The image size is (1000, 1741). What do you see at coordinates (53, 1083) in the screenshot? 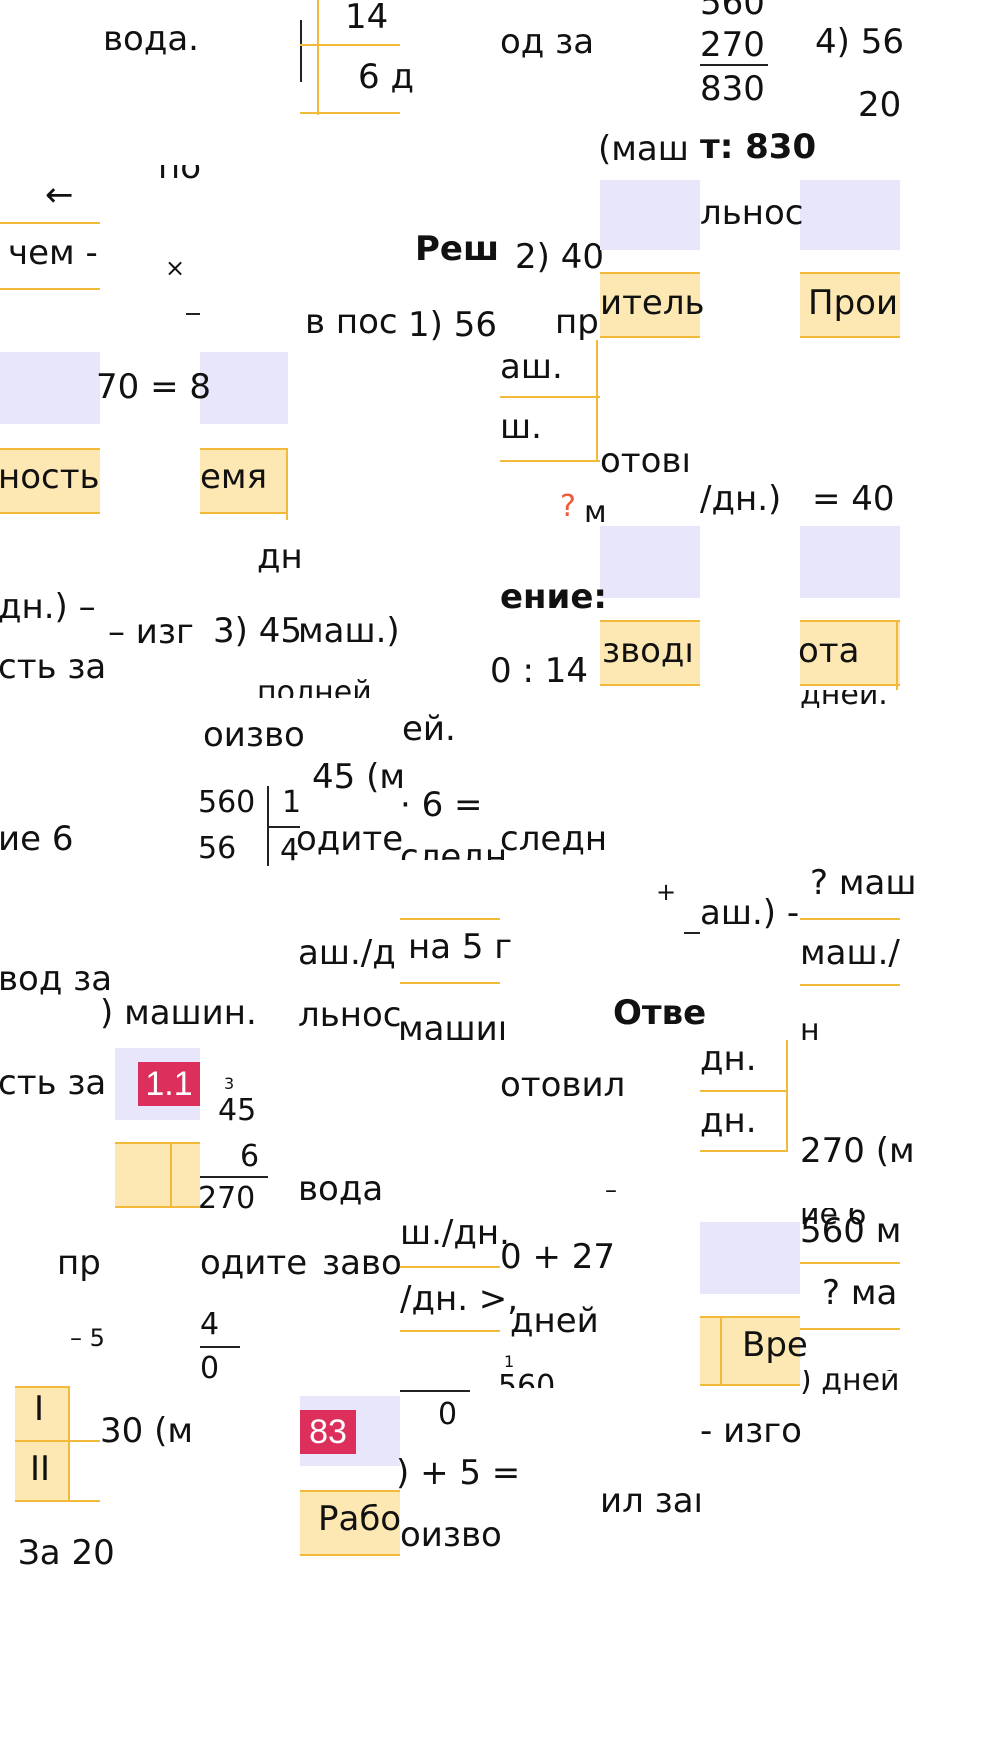
I see `fragment-text: сть за` at bounding box center [53, 1083].